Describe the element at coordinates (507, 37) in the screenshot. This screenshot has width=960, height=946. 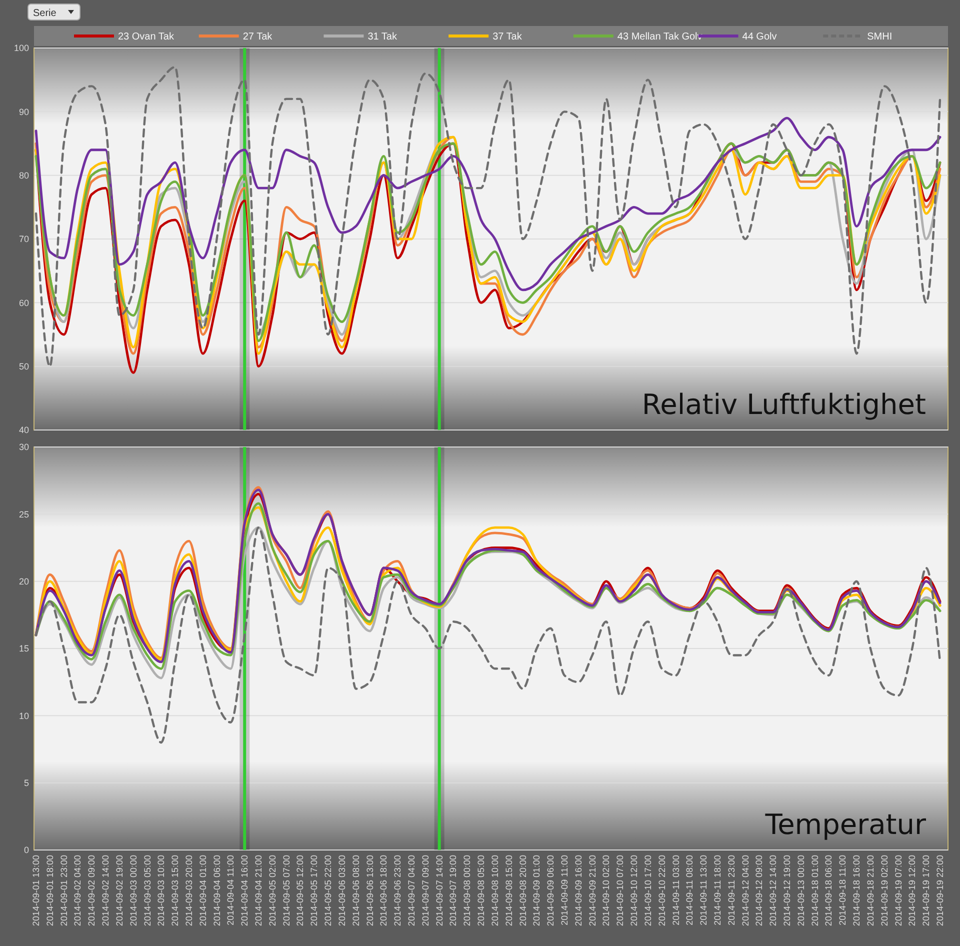
I see `legend-label: 37 Tak` at that location.